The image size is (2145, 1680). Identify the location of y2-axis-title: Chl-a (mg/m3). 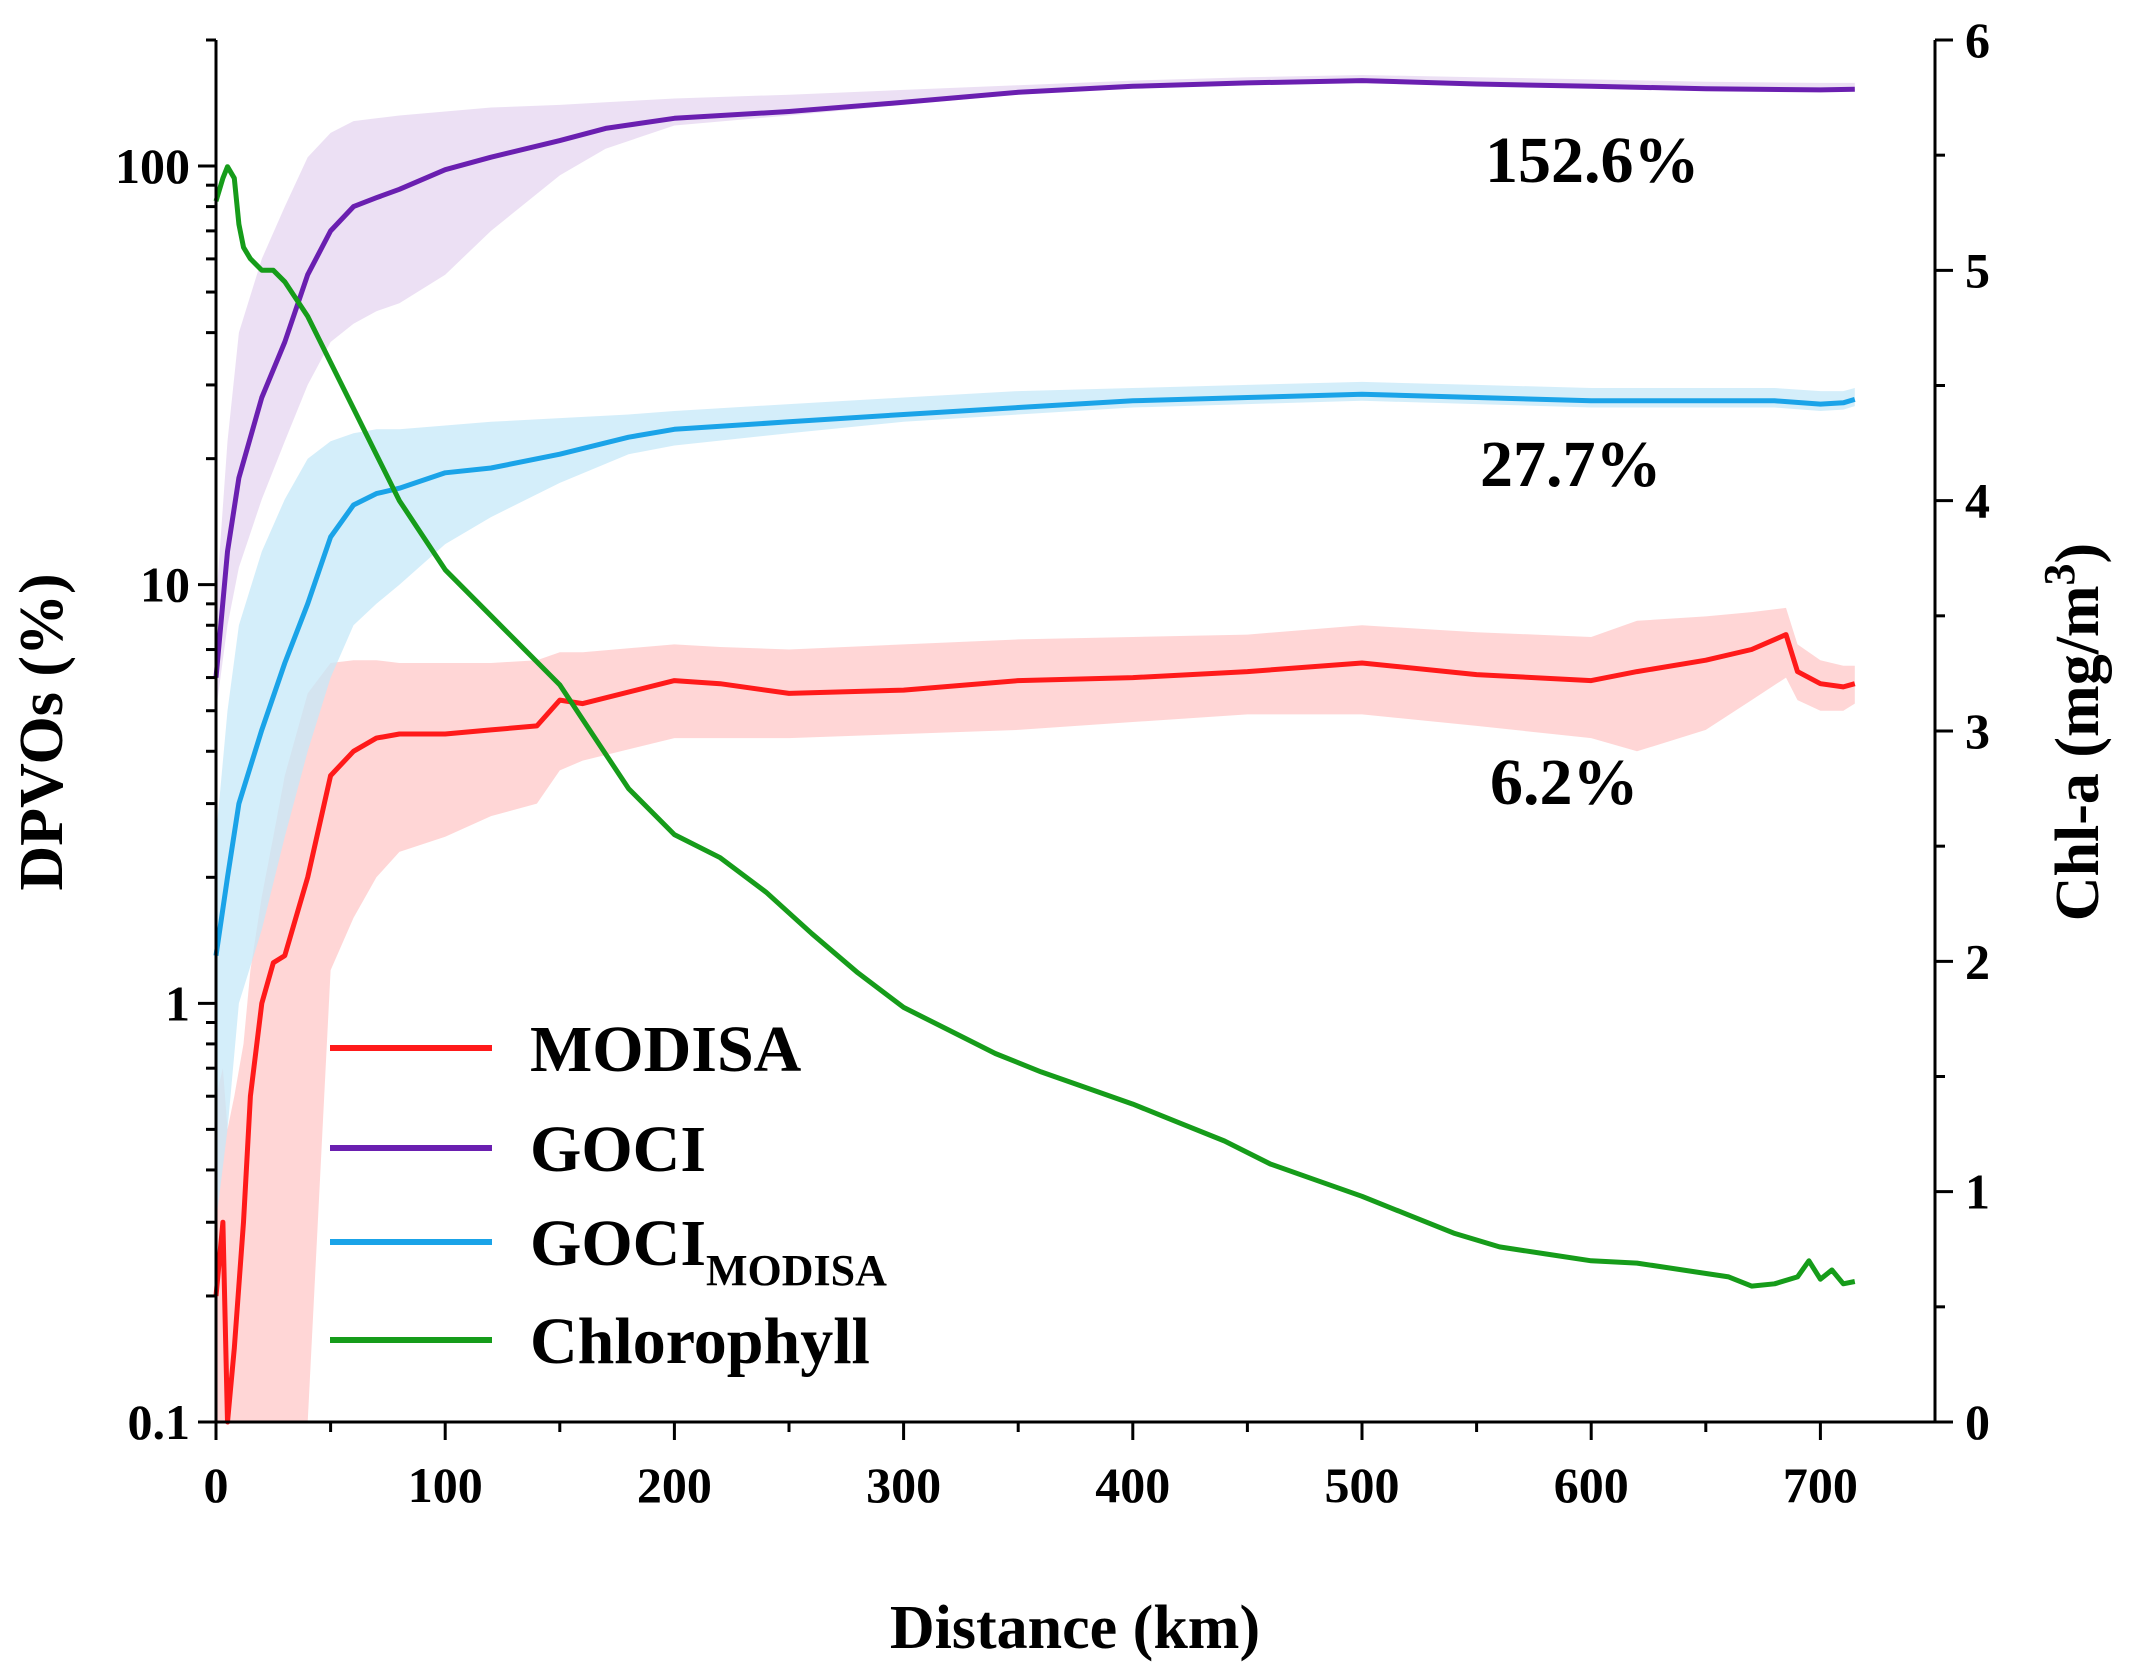
(2073, 732).